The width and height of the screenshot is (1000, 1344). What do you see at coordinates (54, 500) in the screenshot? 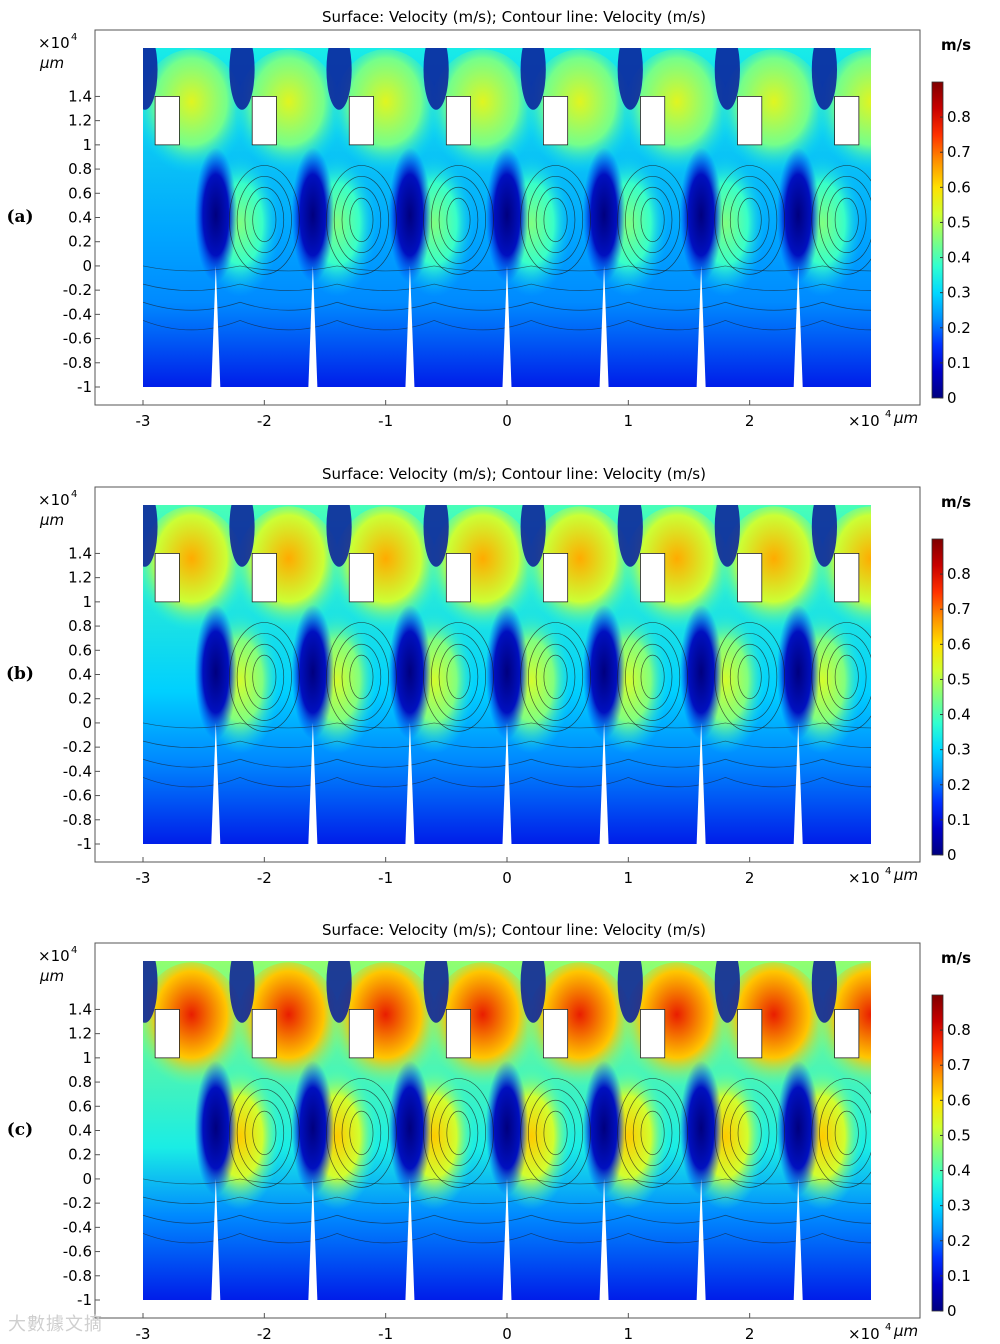
I see `y-multiplier: ×10` at bounding box center [54, 500].